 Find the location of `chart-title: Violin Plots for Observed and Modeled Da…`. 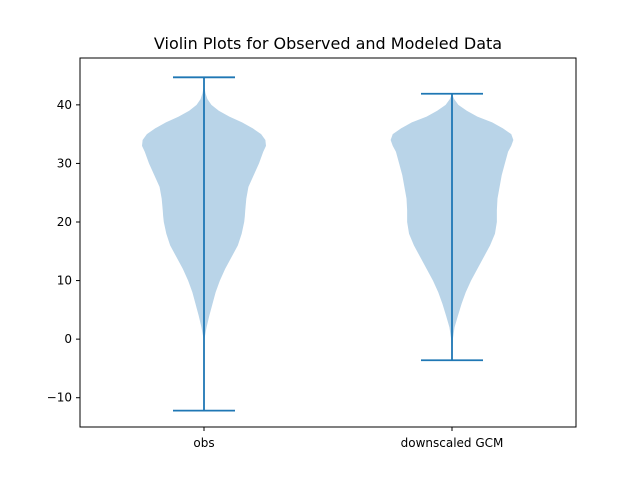

chart-title: Violin Plots for Observed and Modeled Da… is located at coordinates (328, 43).